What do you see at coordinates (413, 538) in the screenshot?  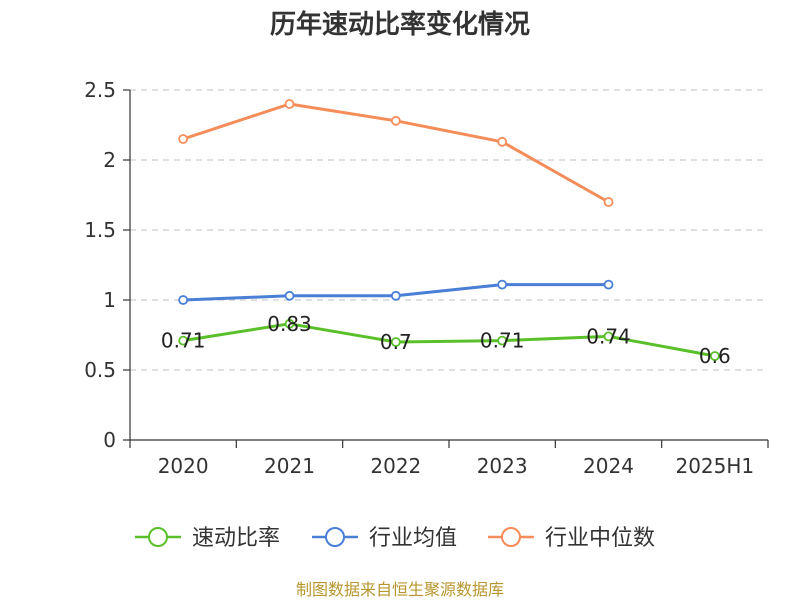 I see `legend-label: 行业均值` at bounding box center [413, 538].